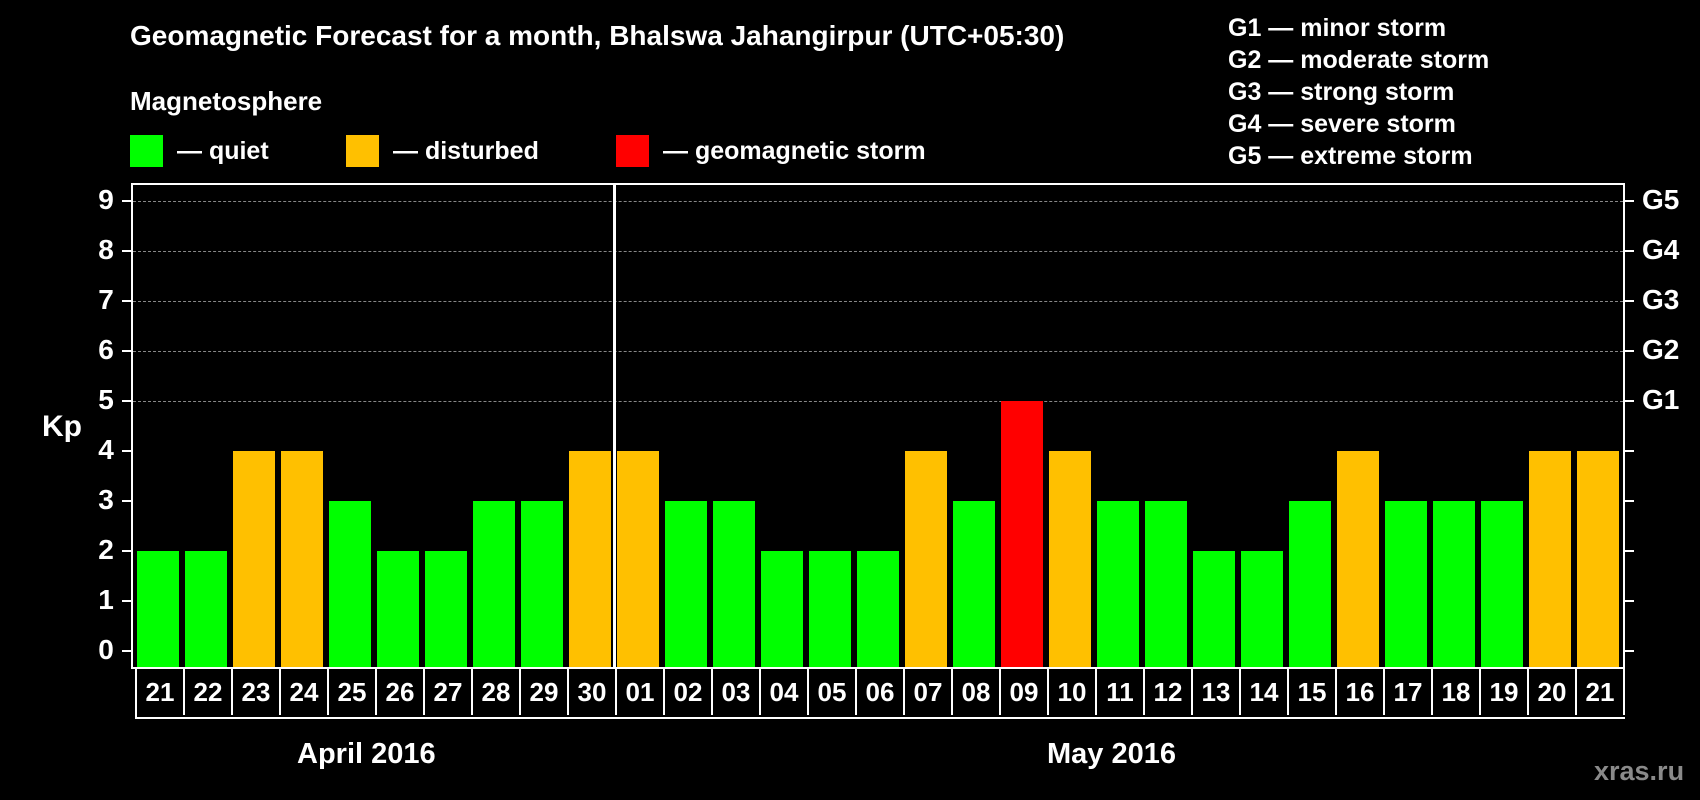 The height and width of the screenshot is (800, 1700). Describe the element at coordinates (1553, 692) in the screenshot. I see `date-cell: 20` at that location.